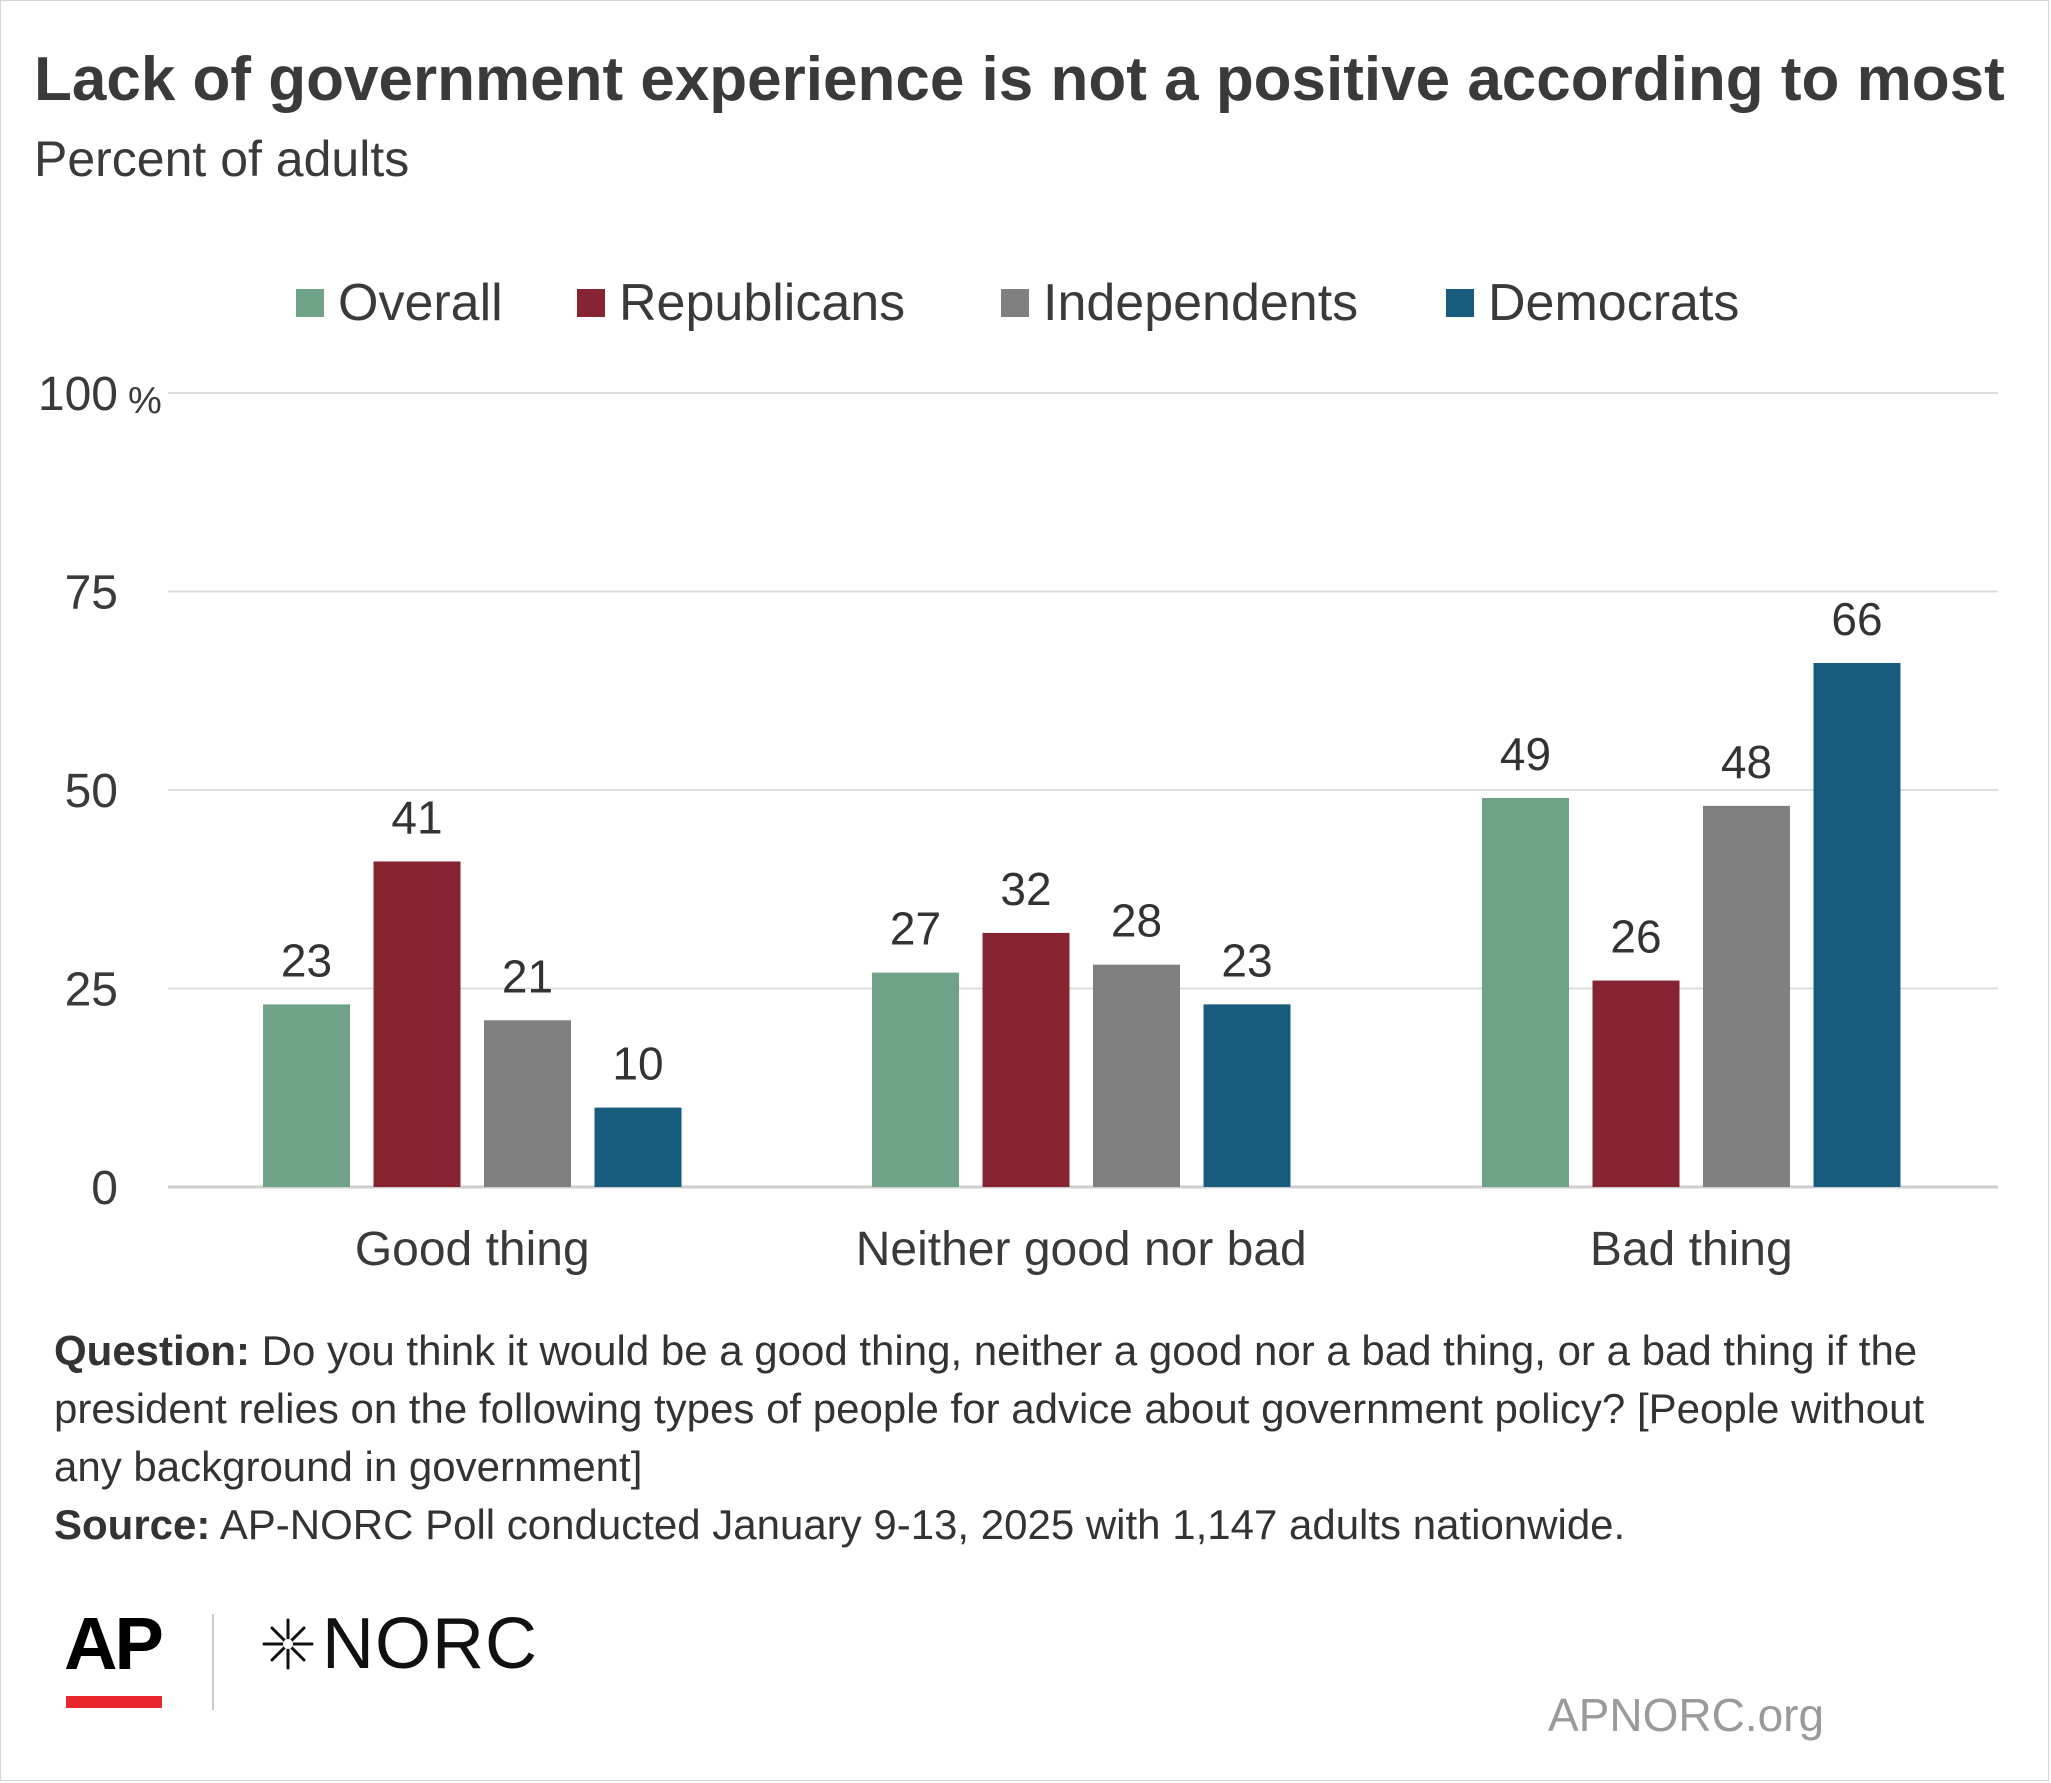 The height and width of the screenshot is (1783, 2051). What do you see at coordinates (472, 1249) in the screenshot?
I see `x-category-label: Good thing` at bounding box center [472, 1249].